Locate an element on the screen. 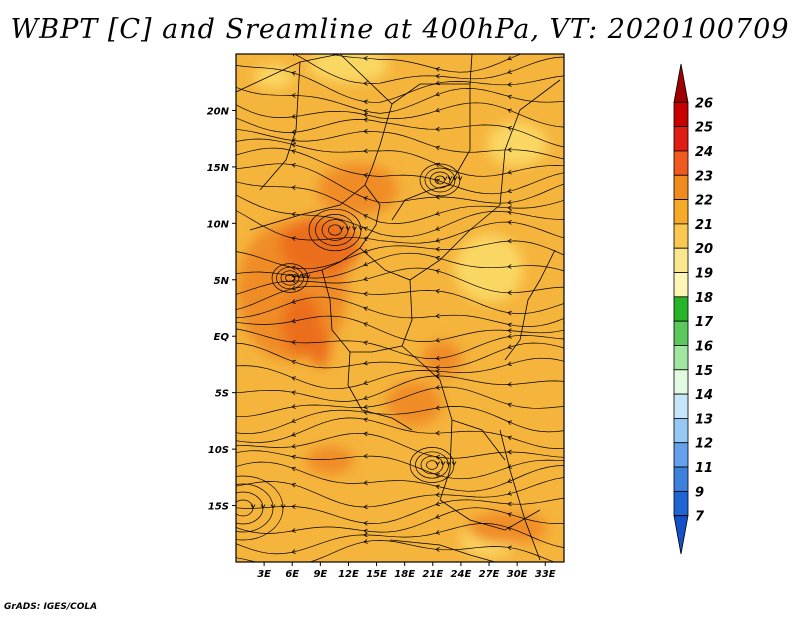 Image resolution: width=800 pixels, height=618 pixels. colorbar-label: 15 is located at coordinates (704, 371).